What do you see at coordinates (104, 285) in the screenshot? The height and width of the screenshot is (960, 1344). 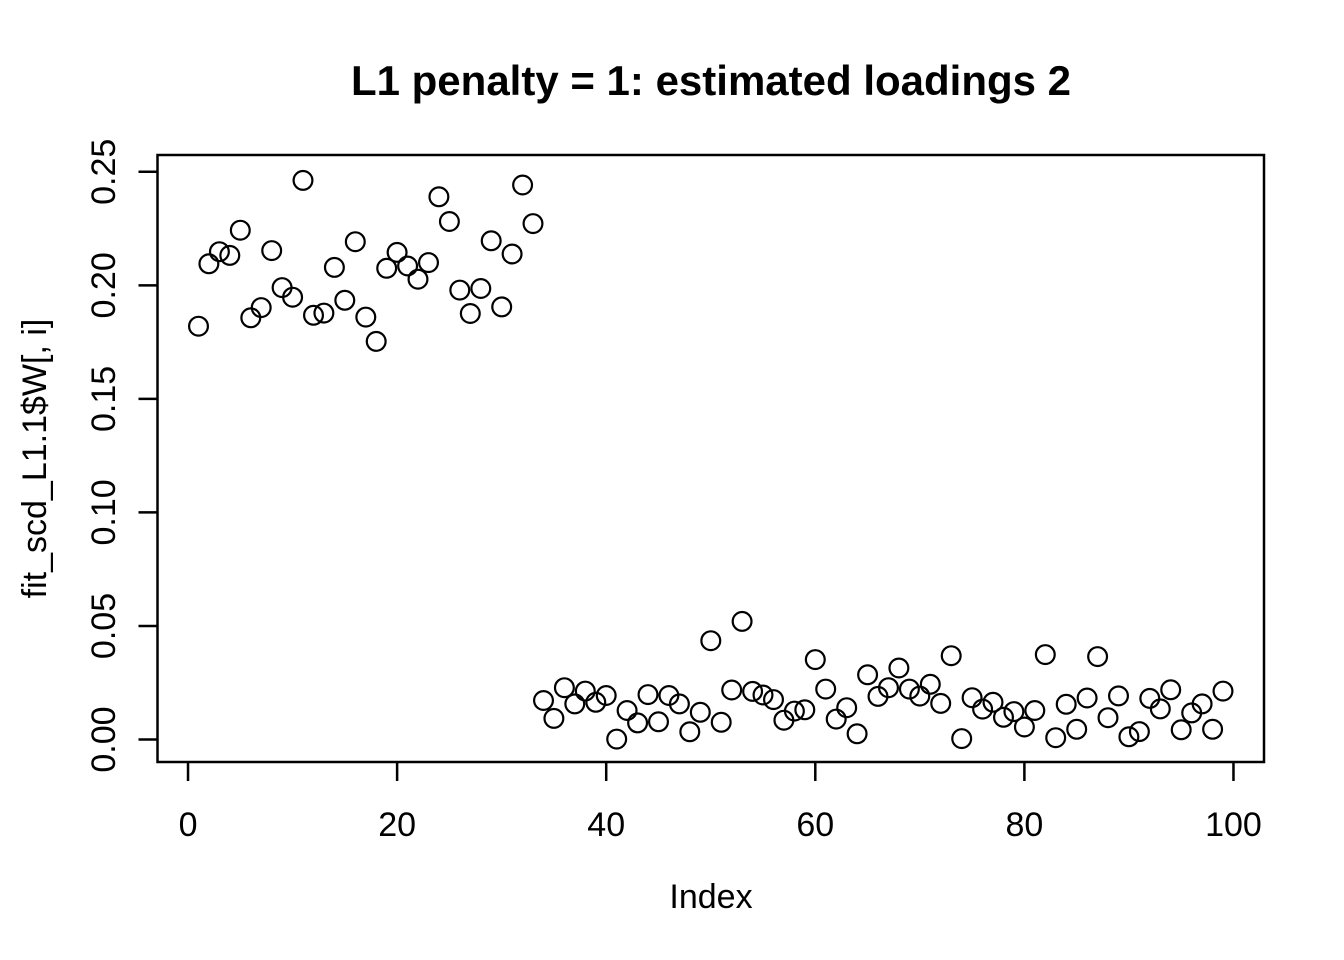 I see `y-tick-label: 0.20` at bounding box center [104, 285].